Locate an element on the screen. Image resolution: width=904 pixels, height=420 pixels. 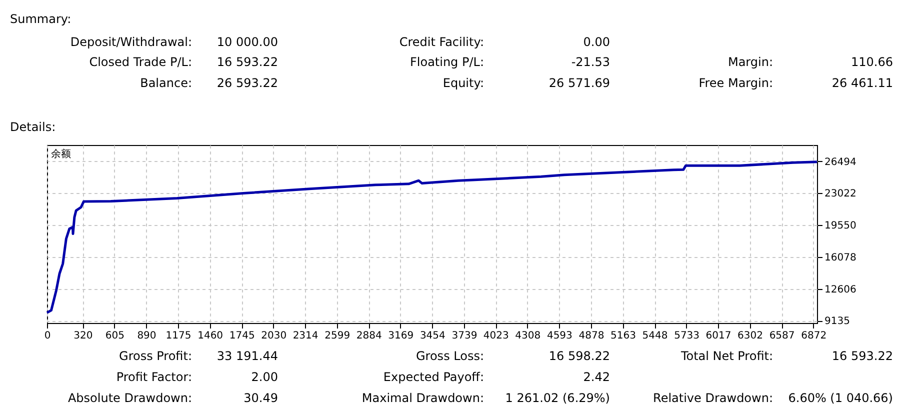
y-tick-label: 12606 is located at coordinates (840, 290).